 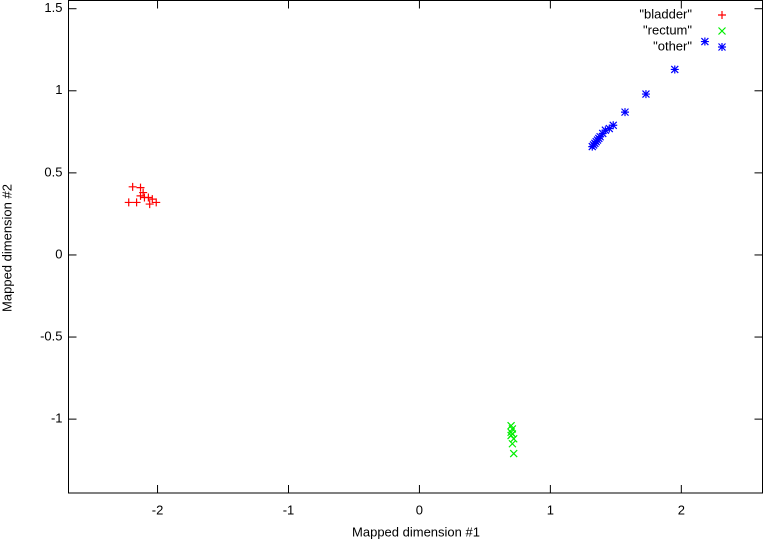 I want to click on legend-label: "other", so click(x=672, y=45).